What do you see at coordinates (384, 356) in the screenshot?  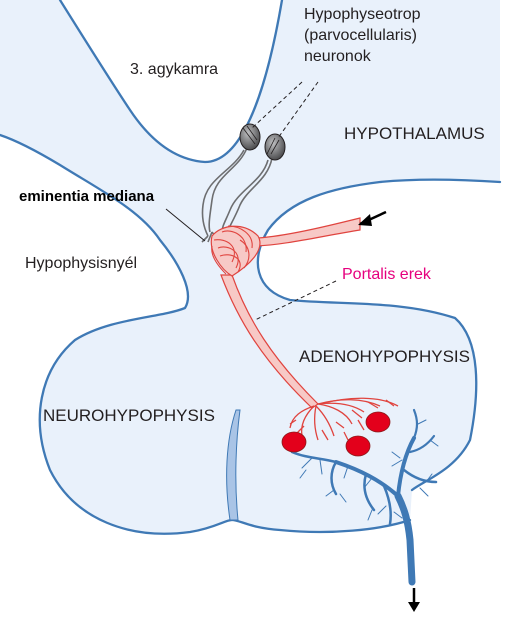 I see `adenohypophysis-label: ADENOHYPOPHYSIS` at bounding box center [384, 356].